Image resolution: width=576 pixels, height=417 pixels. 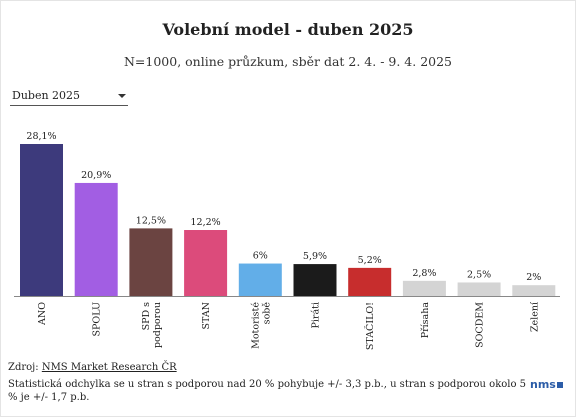 I want to click on category-label: STAČILO!, so click(x=370, y=326).